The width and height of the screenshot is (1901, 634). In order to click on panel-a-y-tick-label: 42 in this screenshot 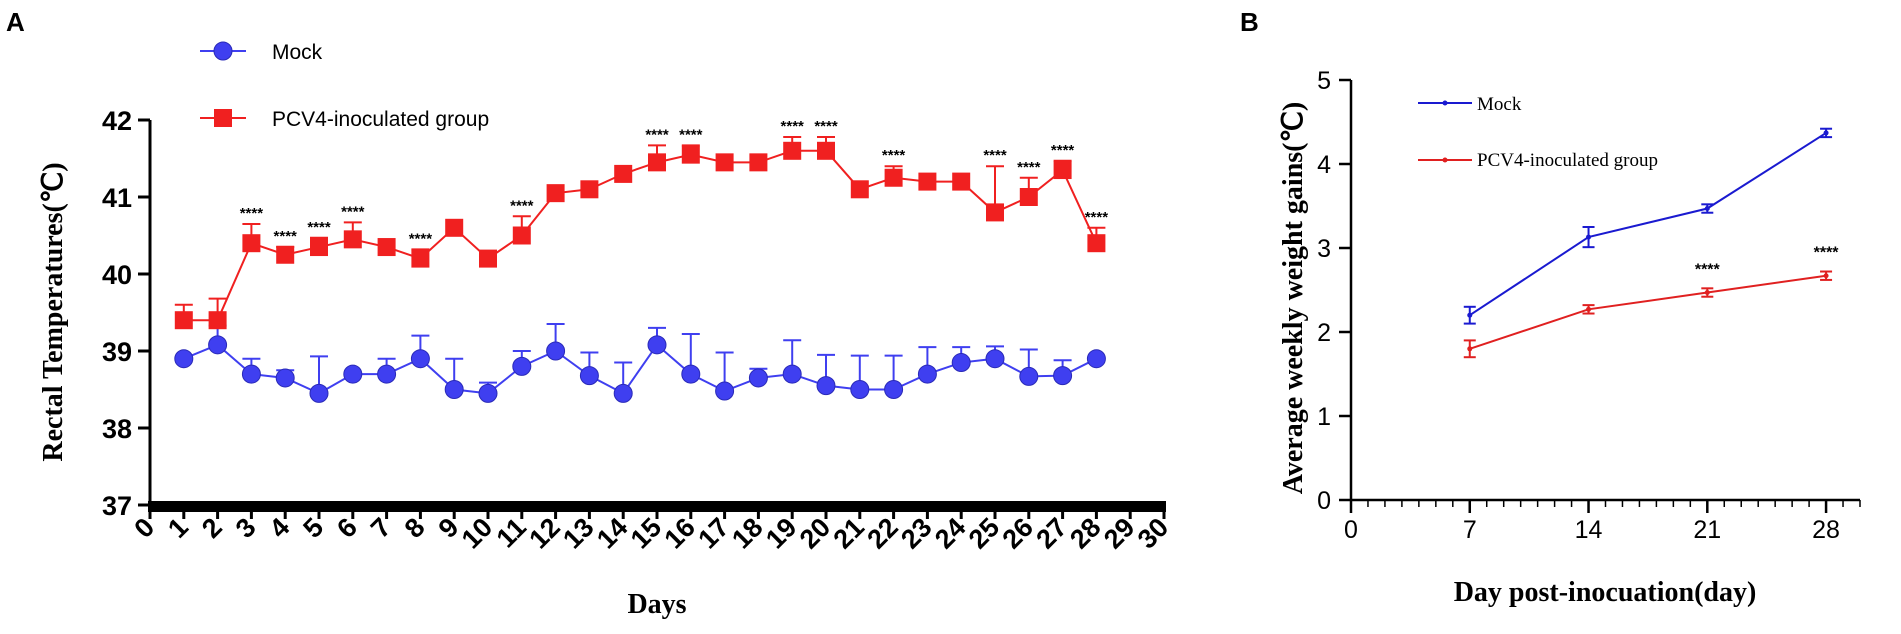, I will do `click(117, 121)`.